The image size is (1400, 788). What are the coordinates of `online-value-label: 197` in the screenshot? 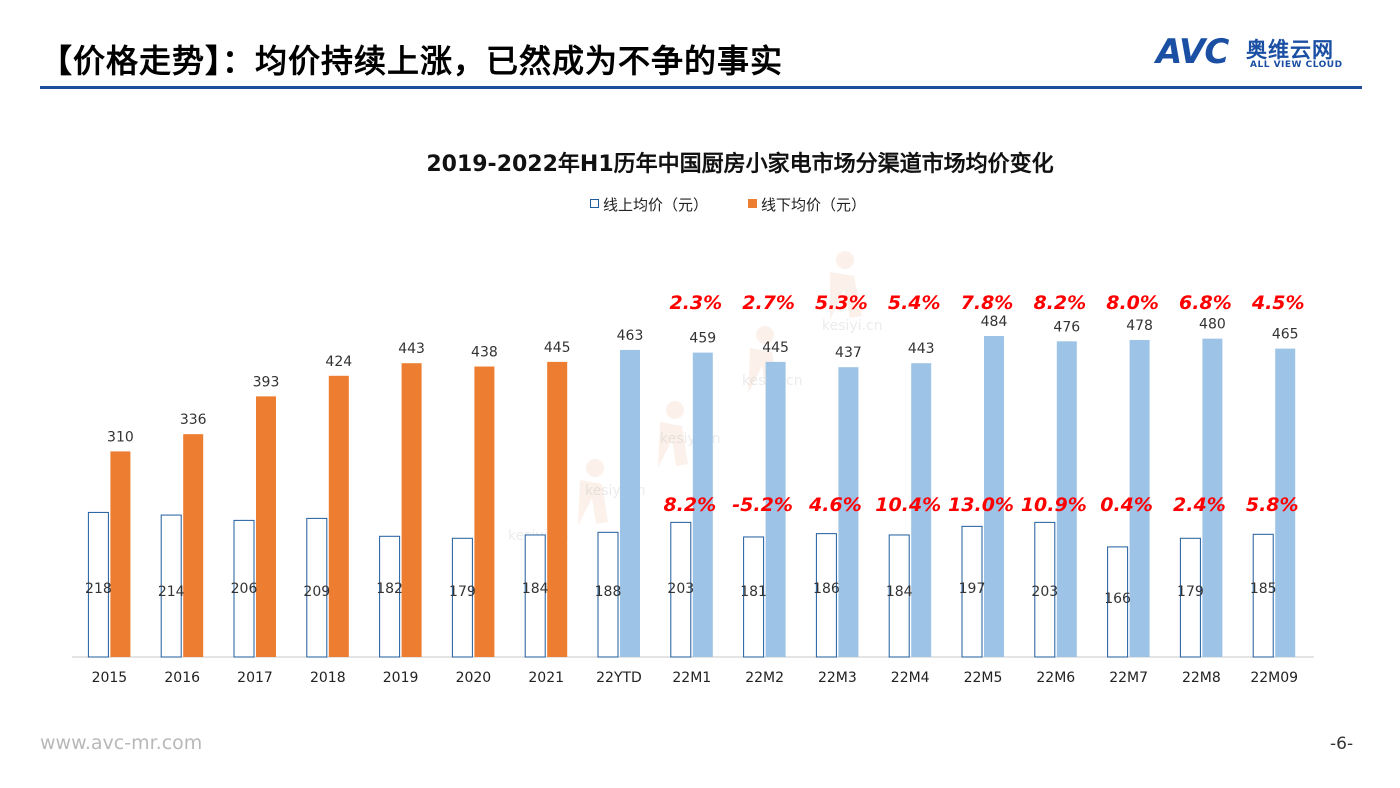 It's located at (972, 589).